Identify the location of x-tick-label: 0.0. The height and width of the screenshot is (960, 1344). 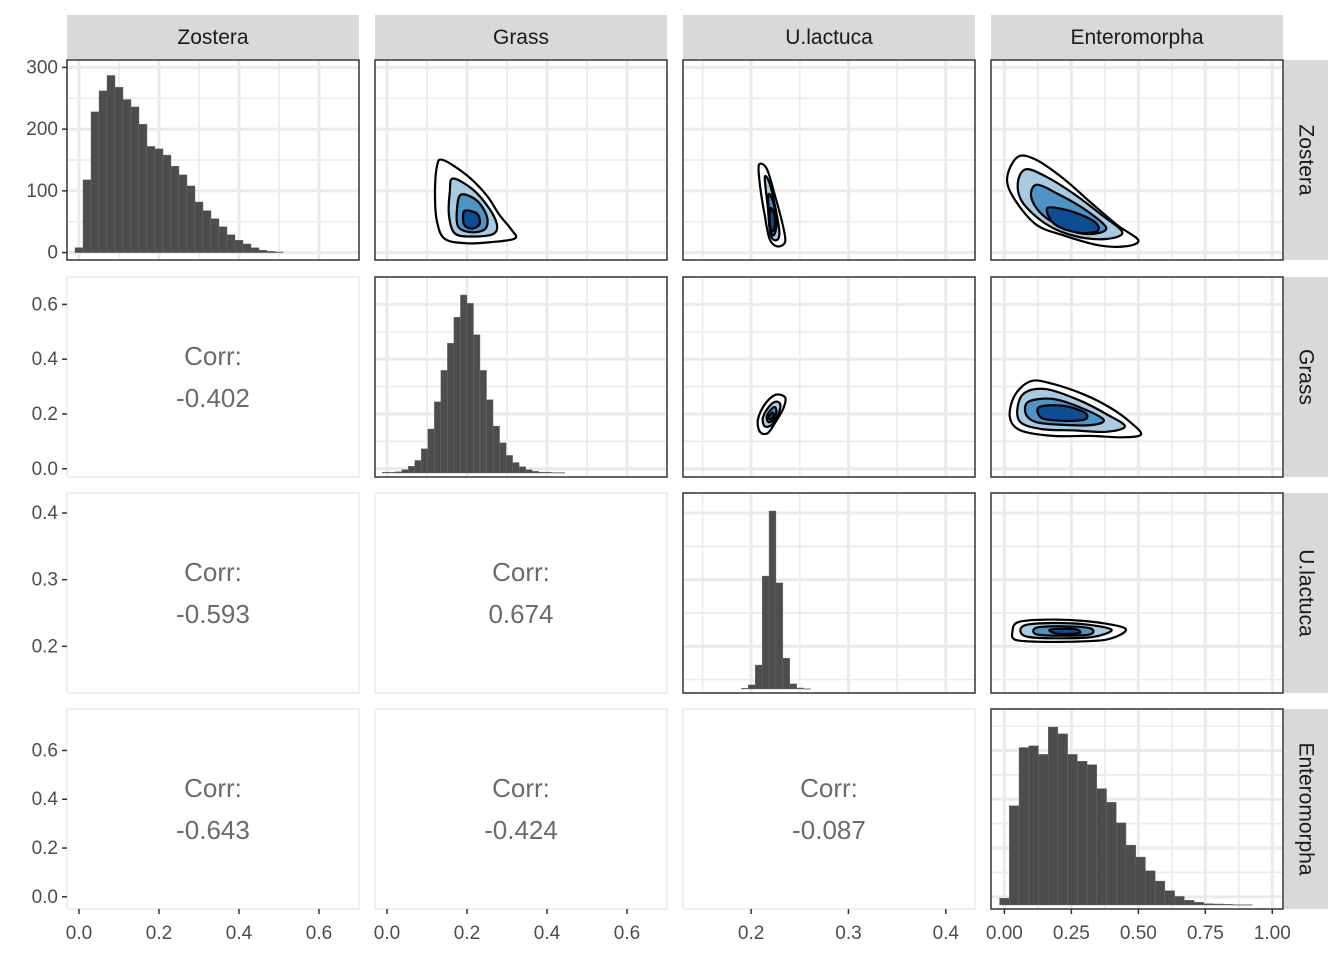
(387, 933).